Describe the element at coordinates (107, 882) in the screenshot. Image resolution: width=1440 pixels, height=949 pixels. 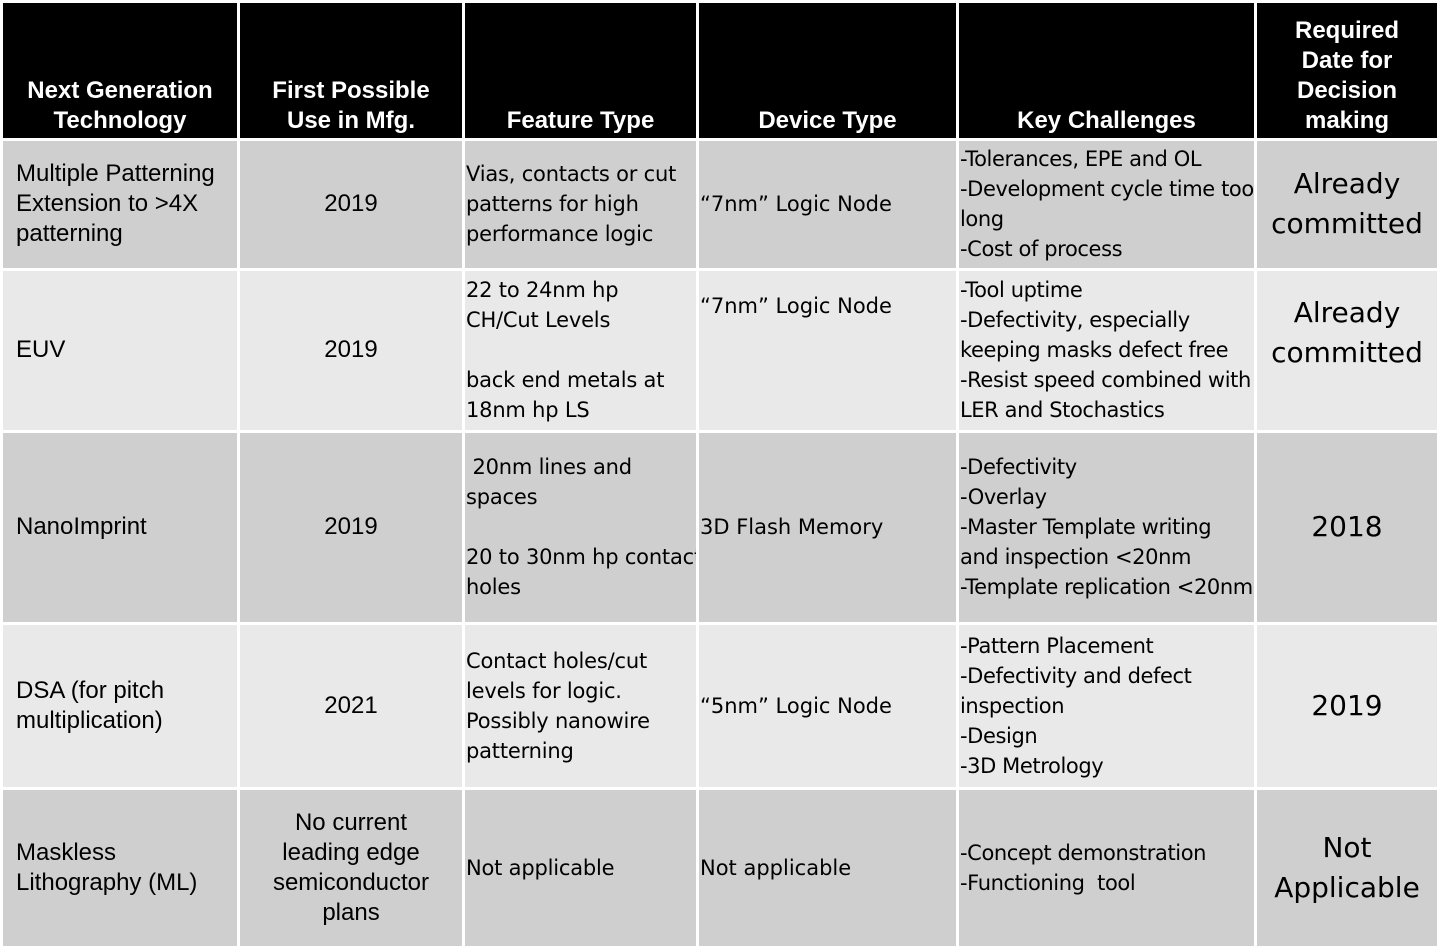
I see `technology-line: Lithography (ML)` at that location.